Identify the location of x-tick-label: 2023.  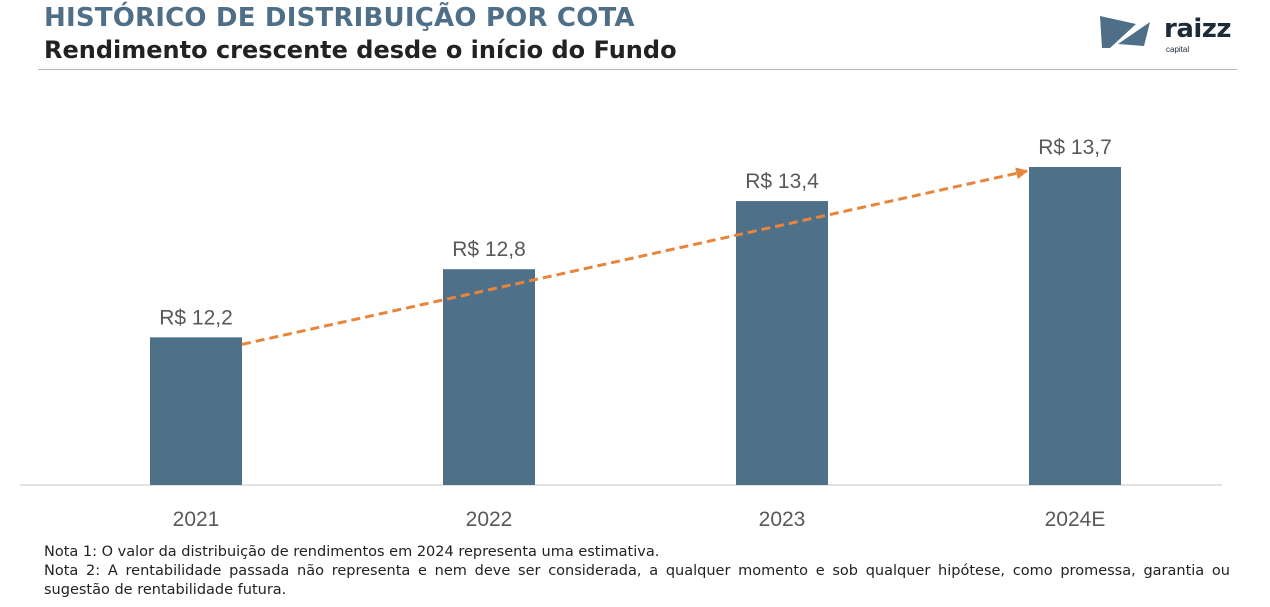
(782, 519).